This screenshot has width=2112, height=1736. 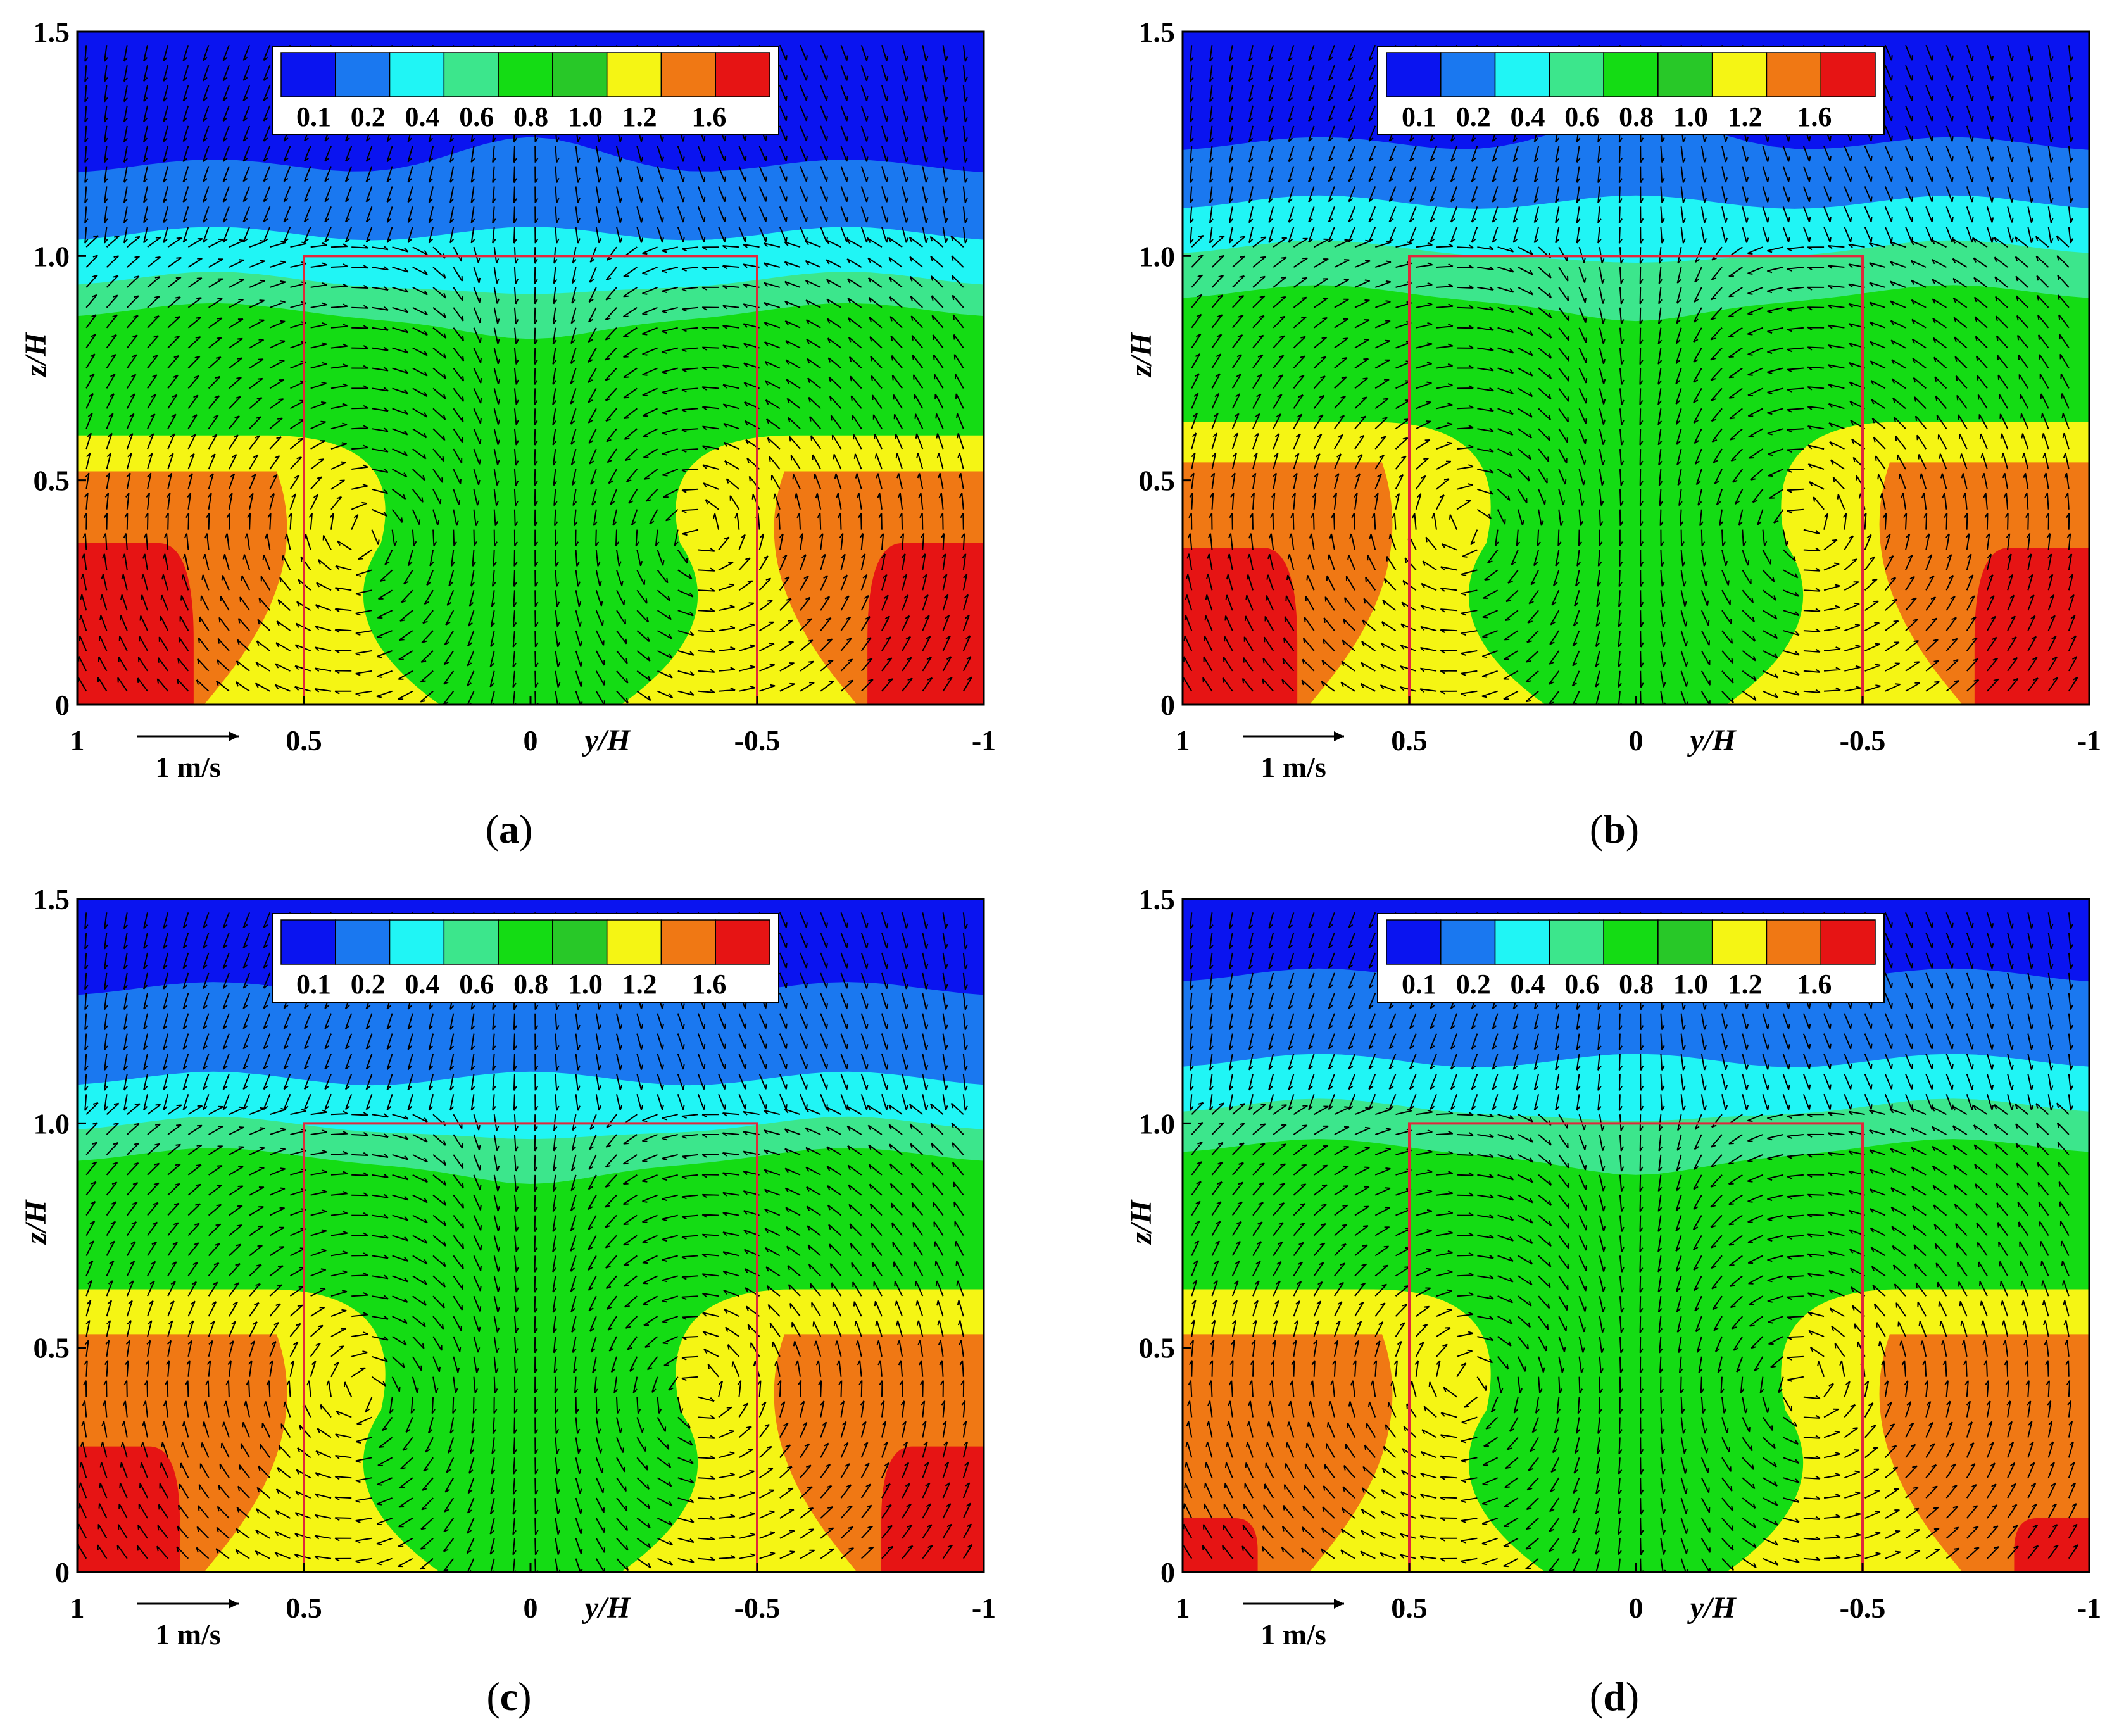 I want to click on contour-orange-left, so click(x=1288, y=1453).